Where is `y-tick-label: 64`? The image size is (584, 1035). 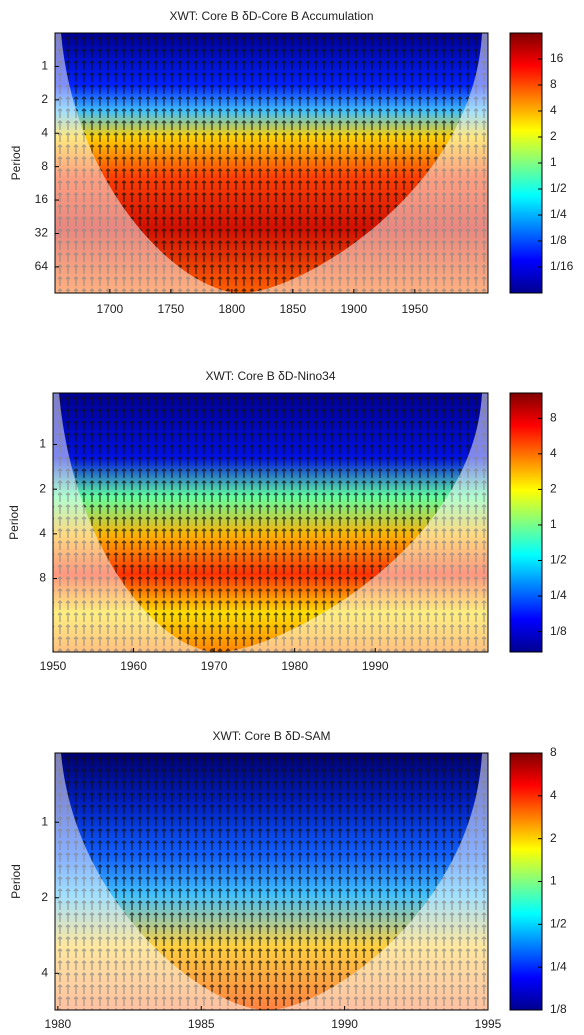
y-tick-label: 64 is located at coordinates (42, 266).